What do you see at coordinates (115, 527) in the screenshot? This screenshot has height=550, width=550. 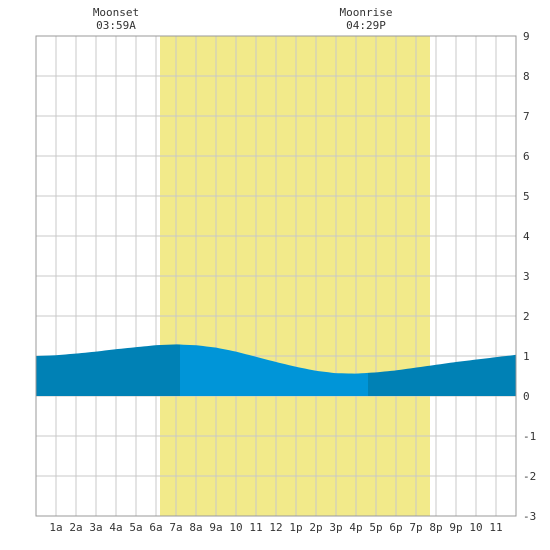 I see `x-tick-label: 4a` at bounding box center [115, 527].